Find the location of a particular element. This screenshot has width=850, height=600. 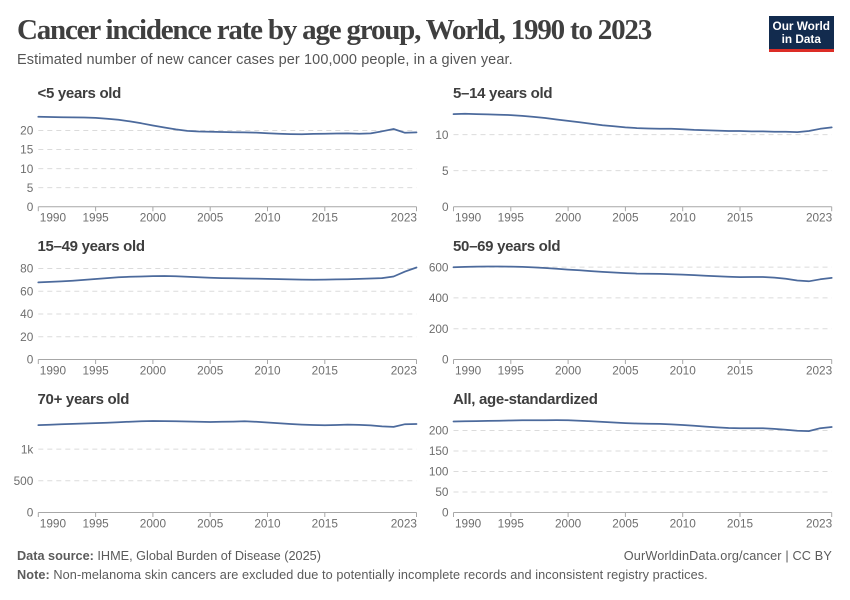

svg-text: 500 is located at coordinates (24, 481).